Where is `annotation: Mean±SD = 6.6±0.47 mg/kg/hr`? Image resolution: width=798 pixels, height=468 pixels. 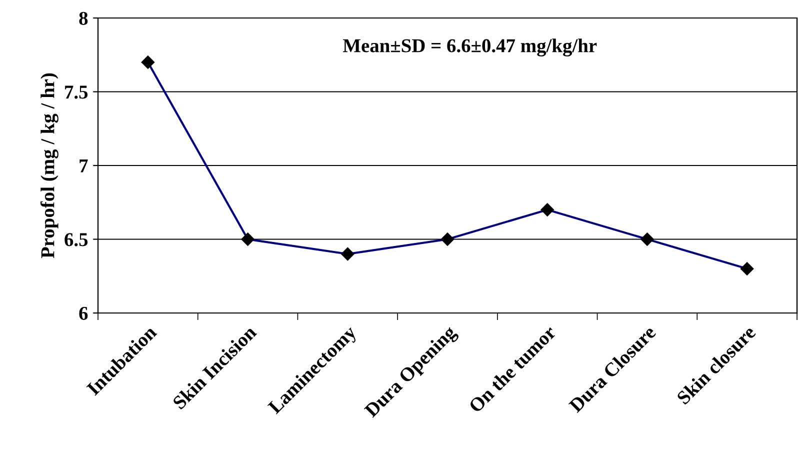 annotation: Mean±SD = 6.6±0.47 mg/kg/hr is located at coordinates (469, 47).